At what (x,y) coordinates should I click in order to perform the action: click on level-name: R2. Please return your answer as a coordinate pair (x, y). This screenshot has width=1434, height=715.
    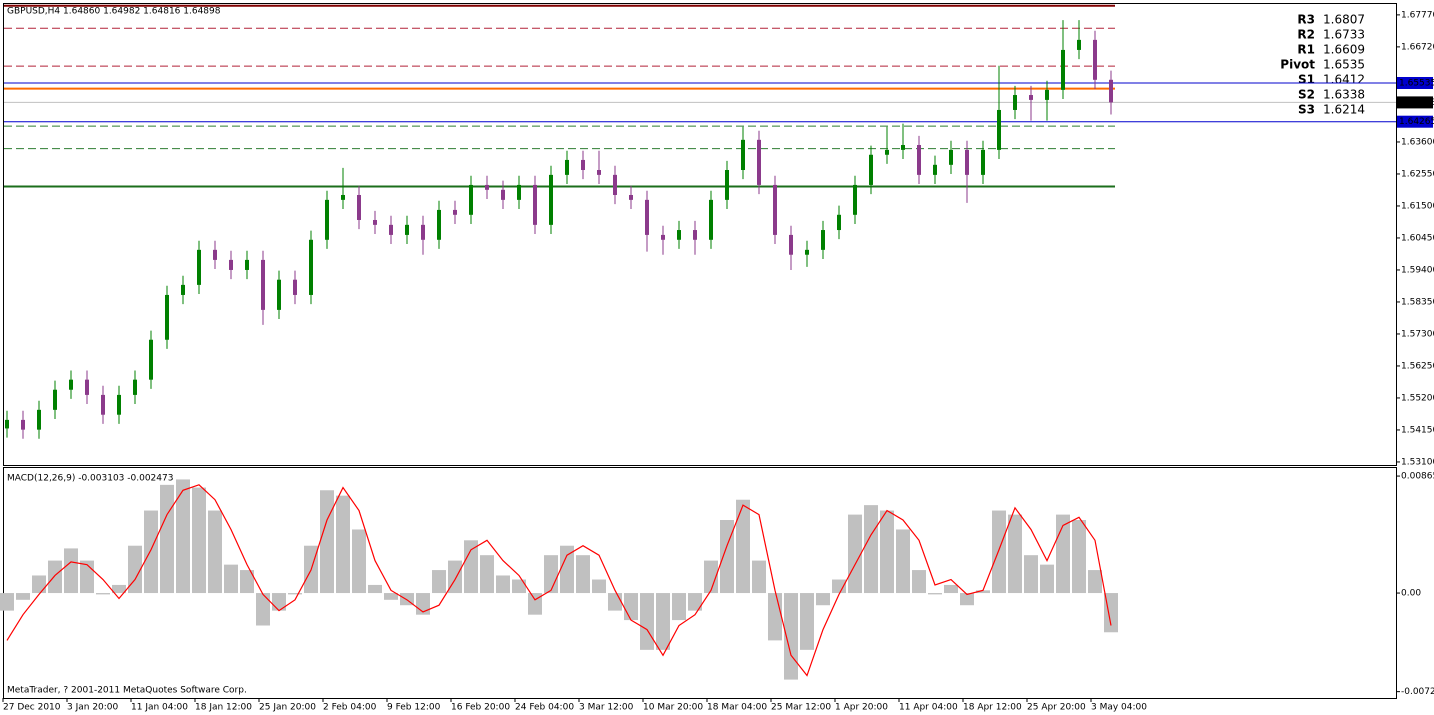
    Looking at the image, I should click on (1306, 35).